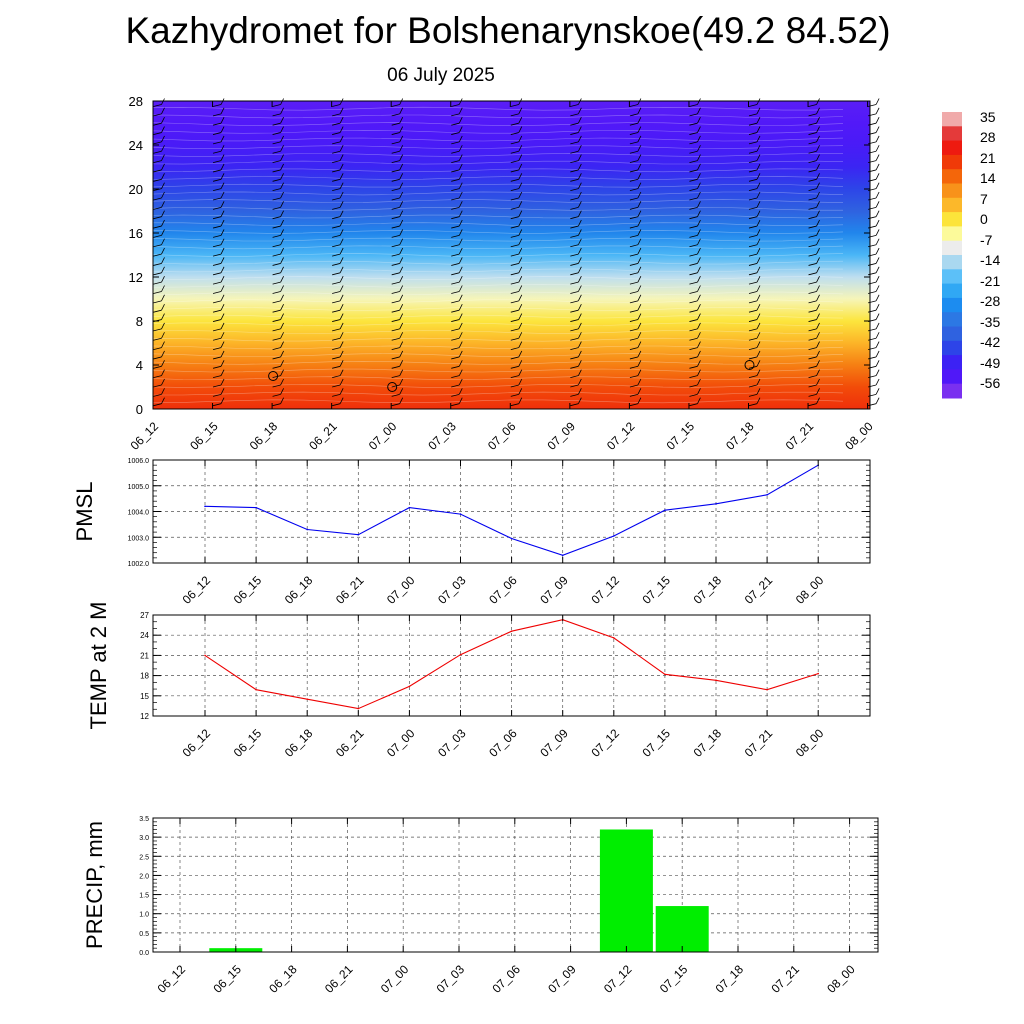 This screenshot has height=1024, width=1024. What do you see at coordinates (84, 512) in the screenshot?
I see `y-axis-title: PMSL` at bounding box center [84, 512].